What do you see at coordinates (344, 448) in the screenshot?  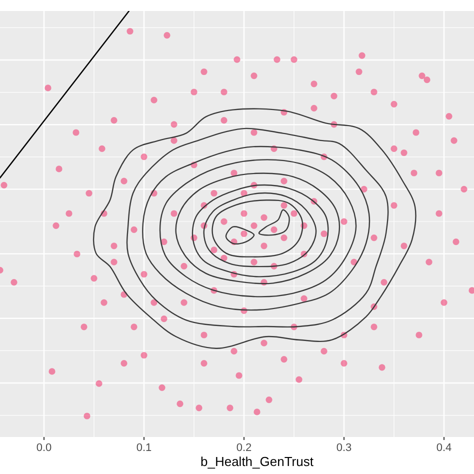 I see `x-tick-label: 0.3` at bounding box center [344, 448].